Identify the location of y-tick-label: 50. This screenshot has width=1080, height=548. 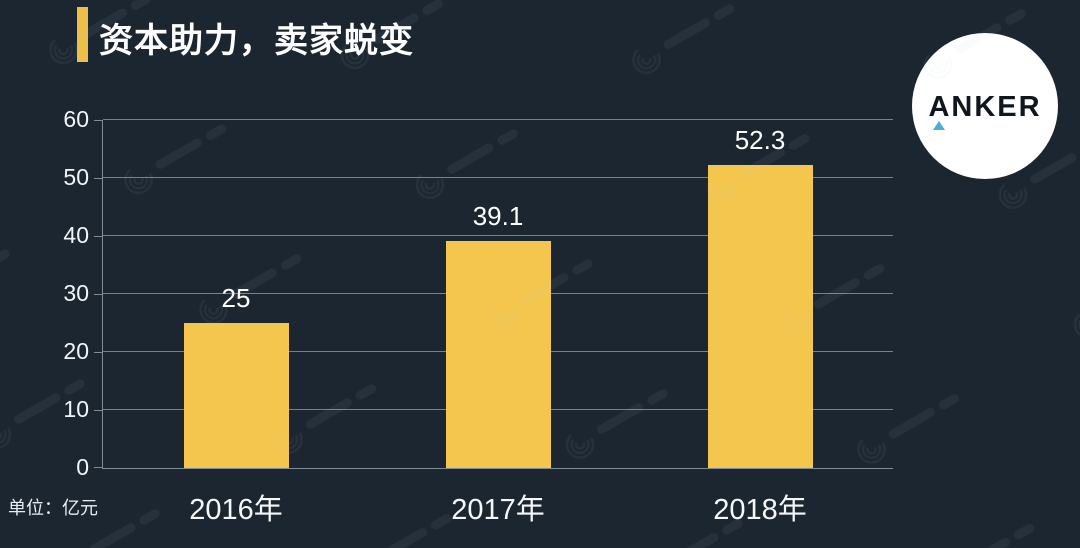
(76, 177).